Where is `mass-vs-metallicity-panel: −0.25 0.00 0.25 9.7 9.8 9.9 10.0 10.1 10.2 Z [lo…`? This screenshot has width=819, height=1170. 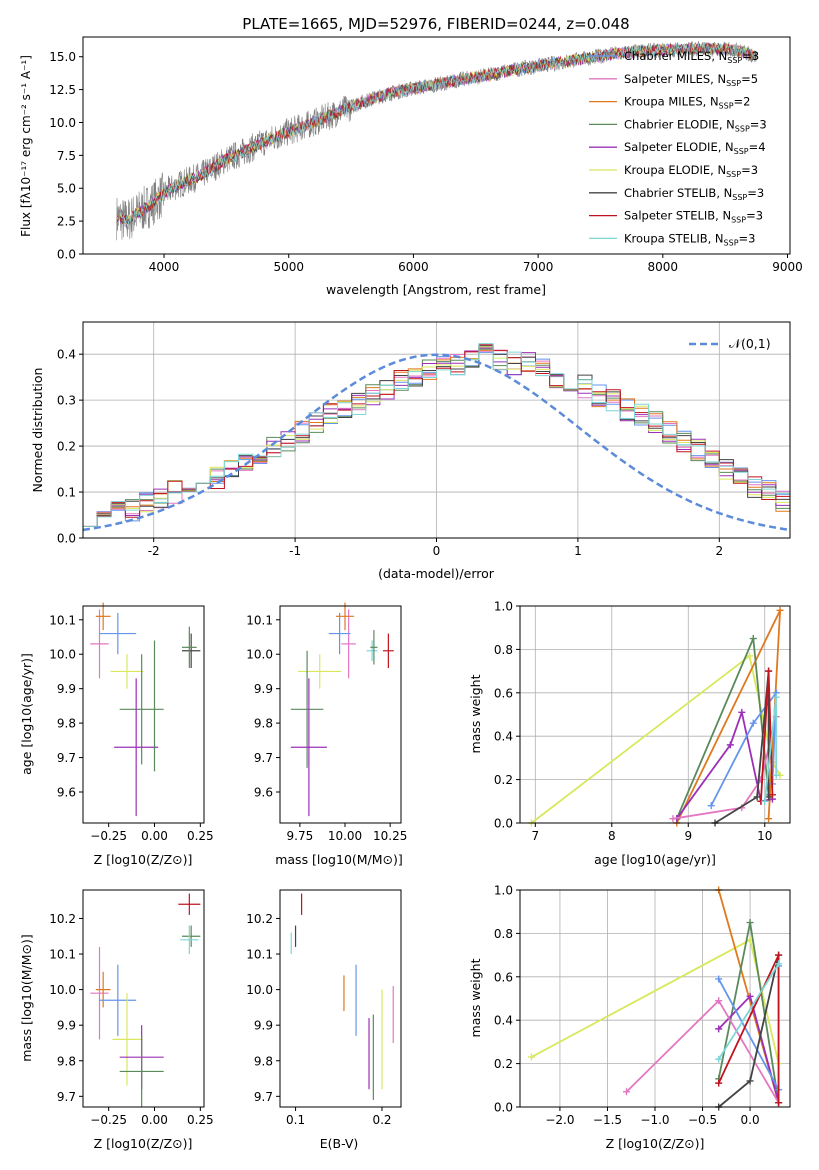
mass-vs-metallicity-panel: −0.25 0.00 0.25 9.7 9.8 9.9 10.0 10.1 10.2 Z [lo… is located at coordinates (116, 1020).